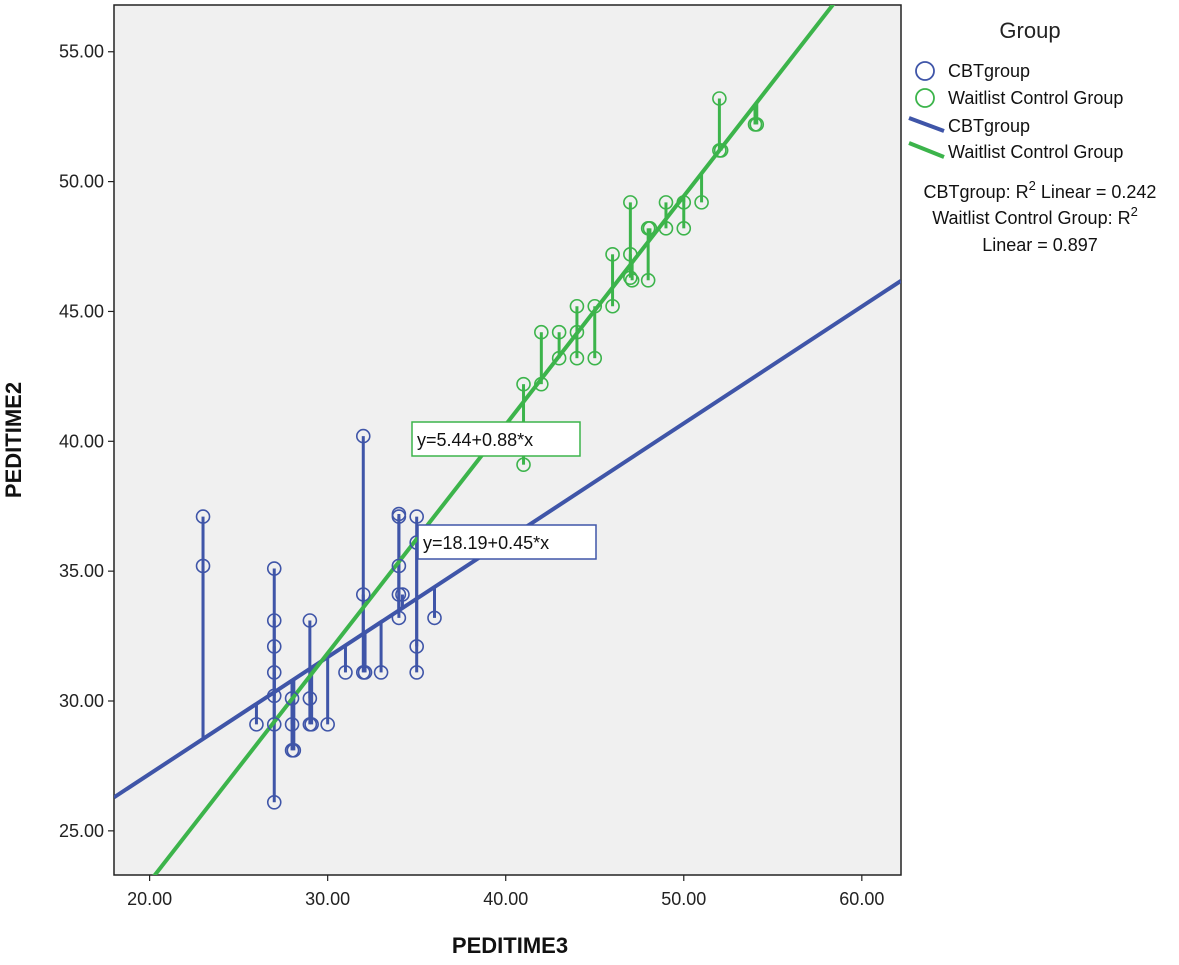  I want to click on equation-label-cbt: y=18.19+0.45*x, so click(486, 543).